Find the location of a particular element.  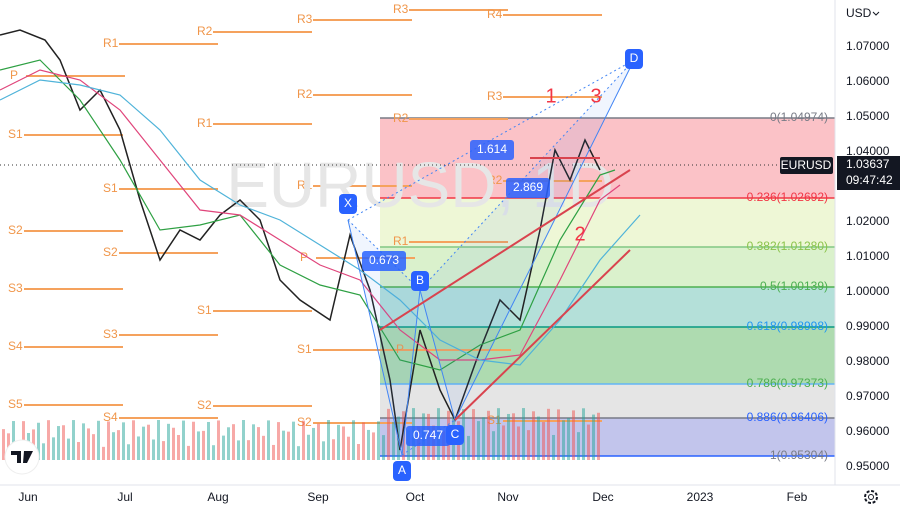

pivot-label: R4 is located at coordinates (495, 14).